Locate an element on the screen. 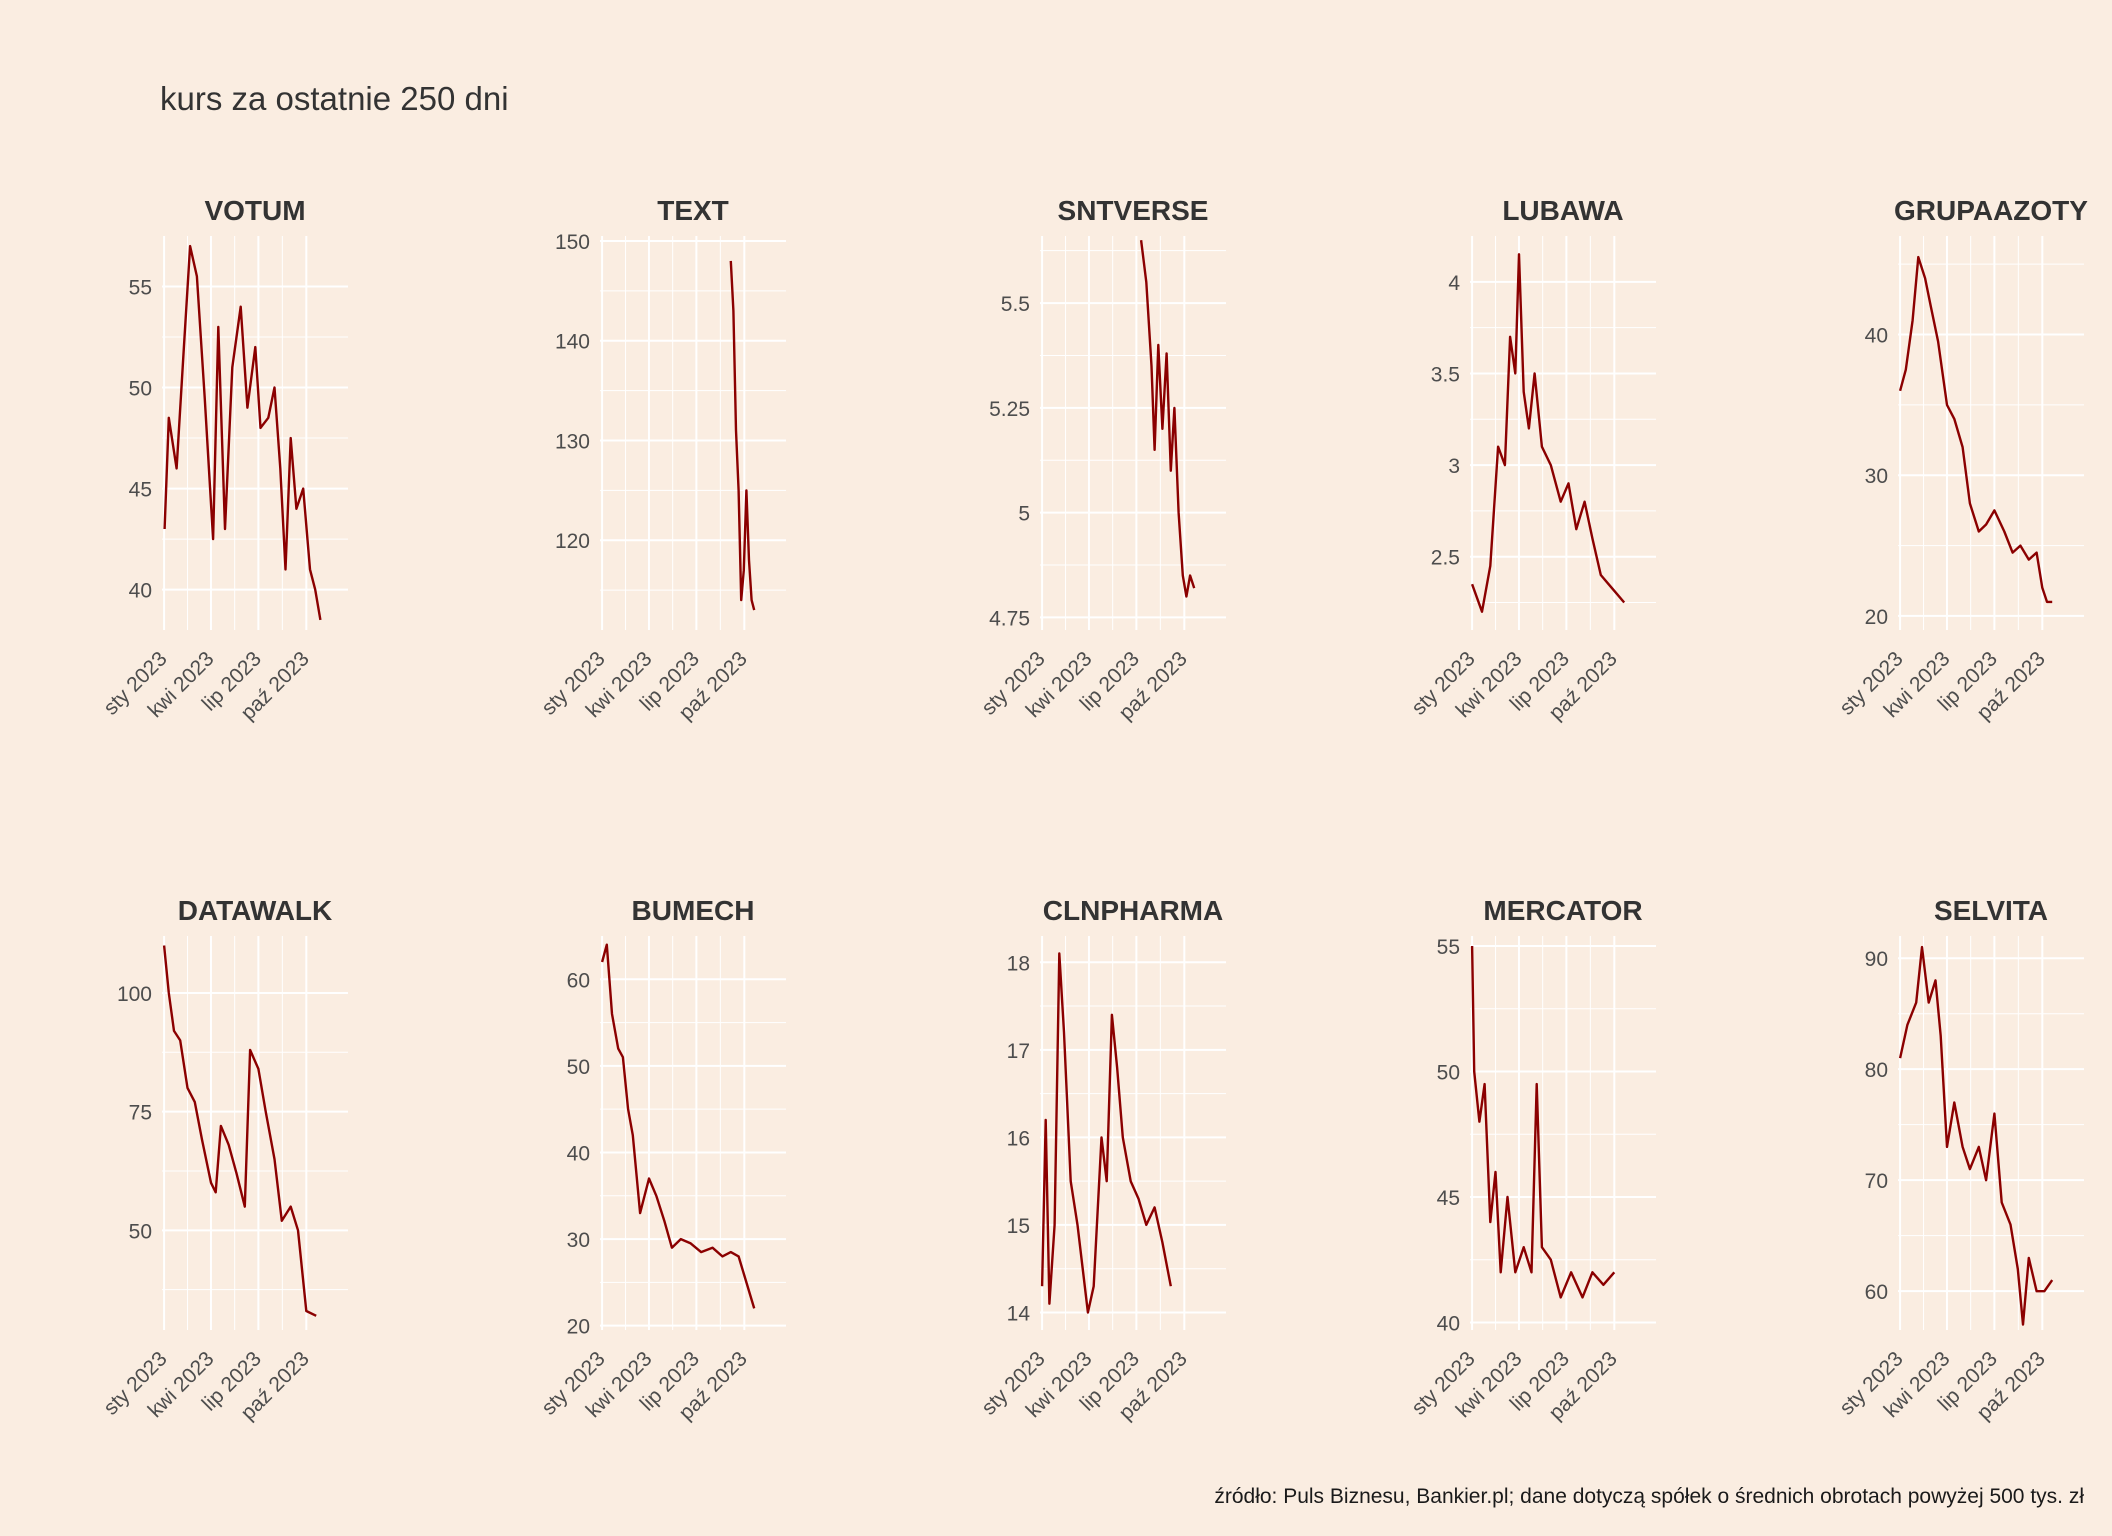  panel-title: TEXT is located at coordinates (693, 210).